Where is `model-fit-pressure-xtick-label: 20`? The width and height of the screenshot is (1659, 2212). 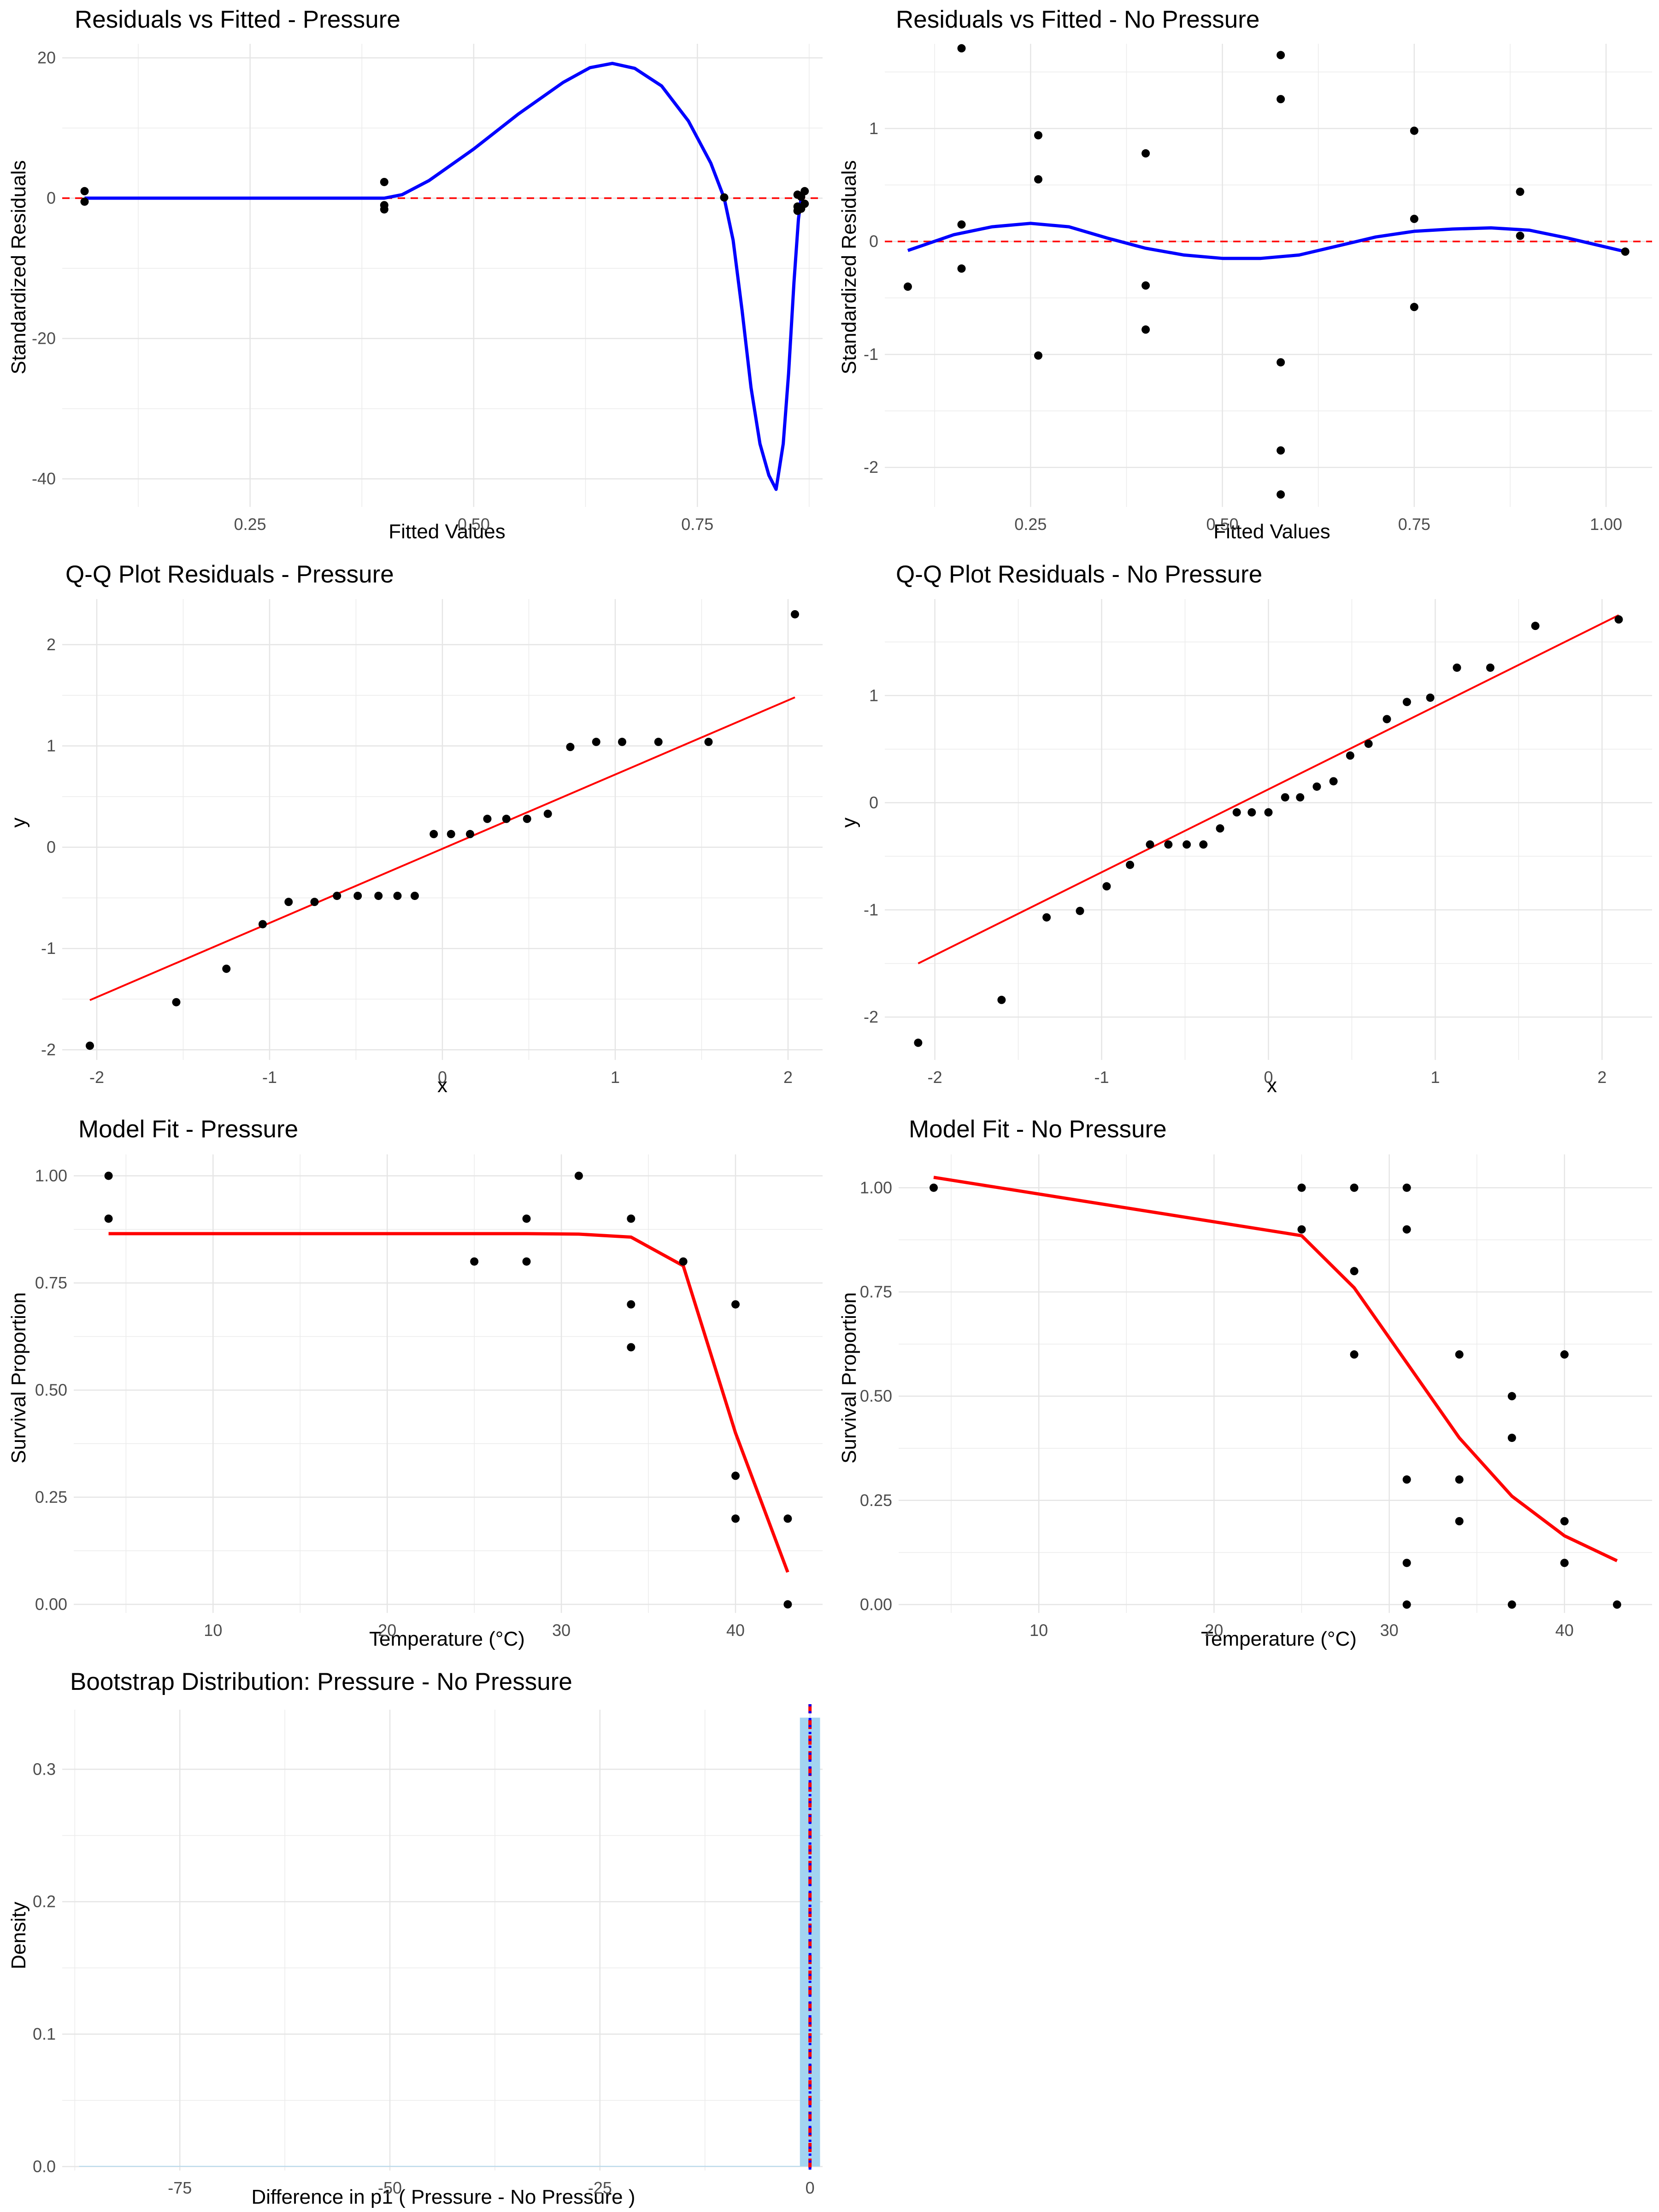 model-fit-pressure-xtick-label: 20 is located at coordinates (387, 1630).